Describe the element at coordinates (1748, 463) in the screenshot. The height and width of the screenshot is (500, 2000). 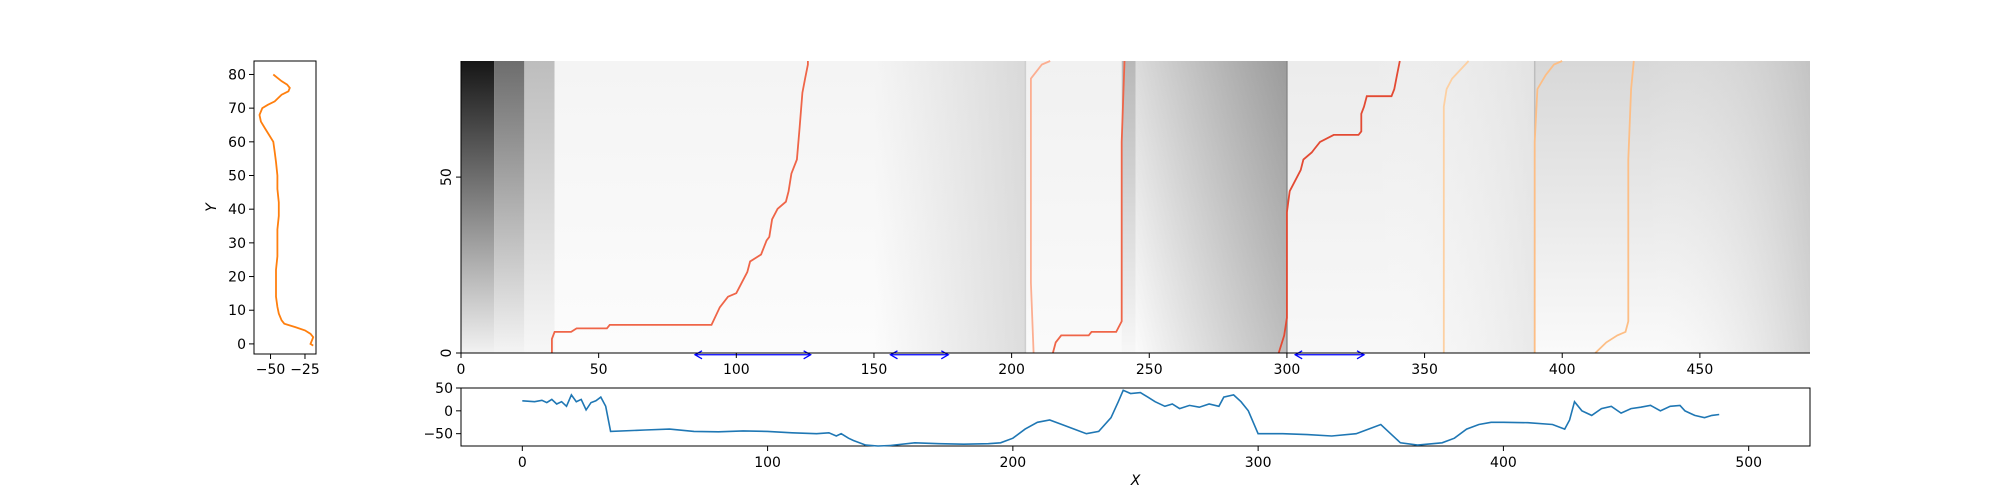
I see `bottom-xtick-label: 500` at that location.